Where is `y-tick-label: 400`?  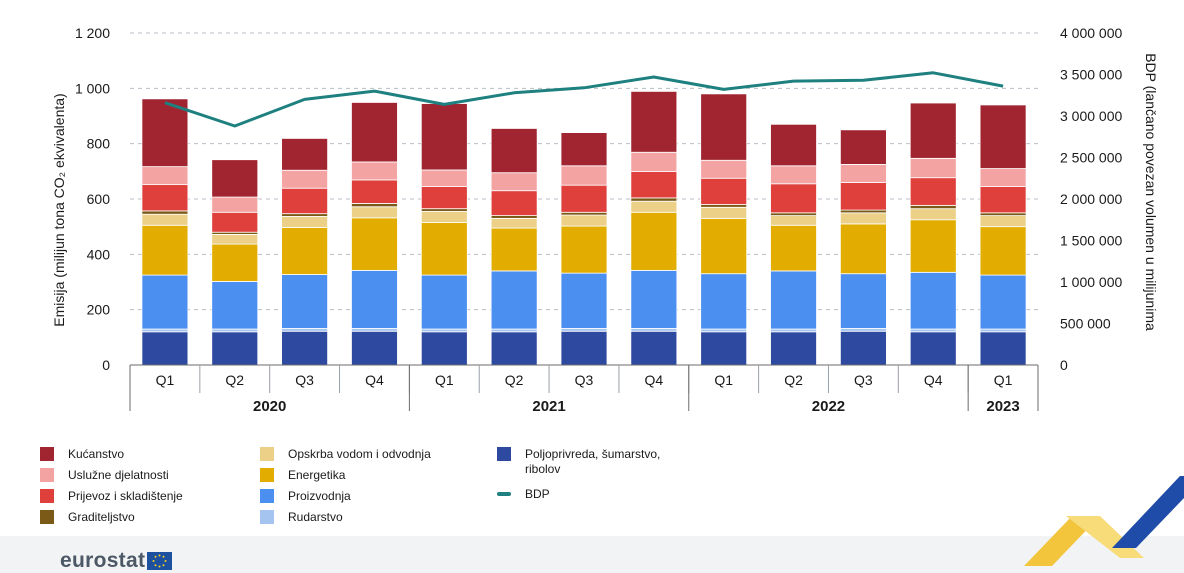
y-tick-label: 400 is located at coordinates (99, 254).